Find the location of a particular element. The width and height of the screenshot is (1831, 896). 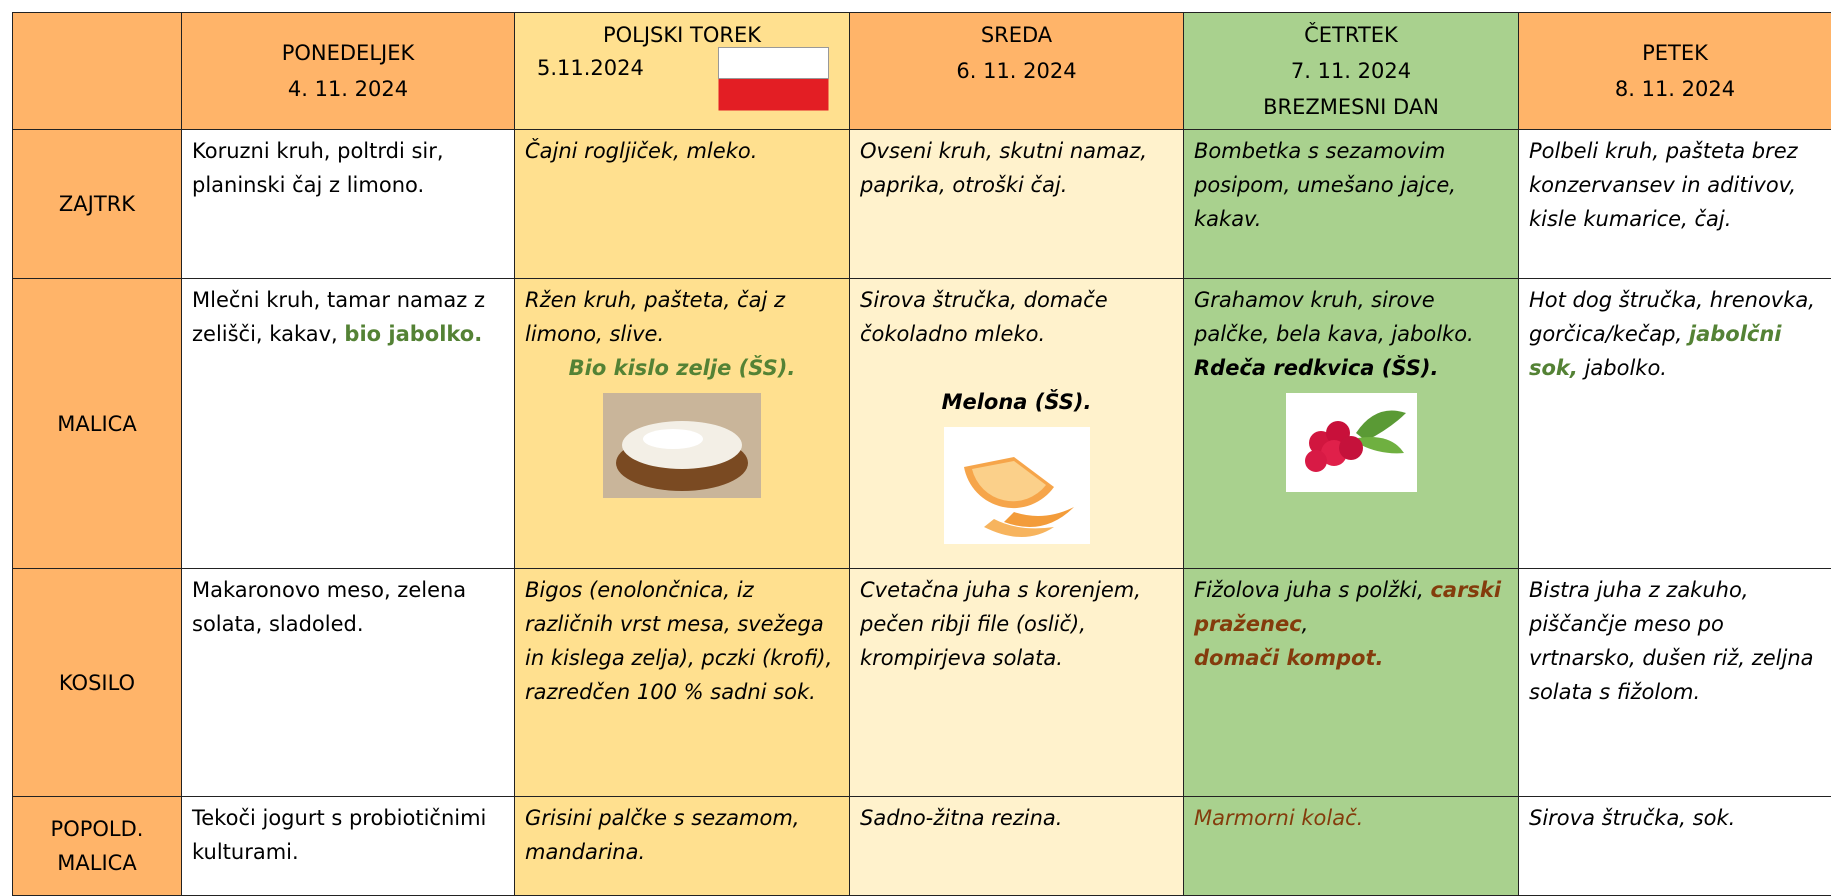

menu-cell: Sirova štručka, sok. is located at coordinates (1675, 846).